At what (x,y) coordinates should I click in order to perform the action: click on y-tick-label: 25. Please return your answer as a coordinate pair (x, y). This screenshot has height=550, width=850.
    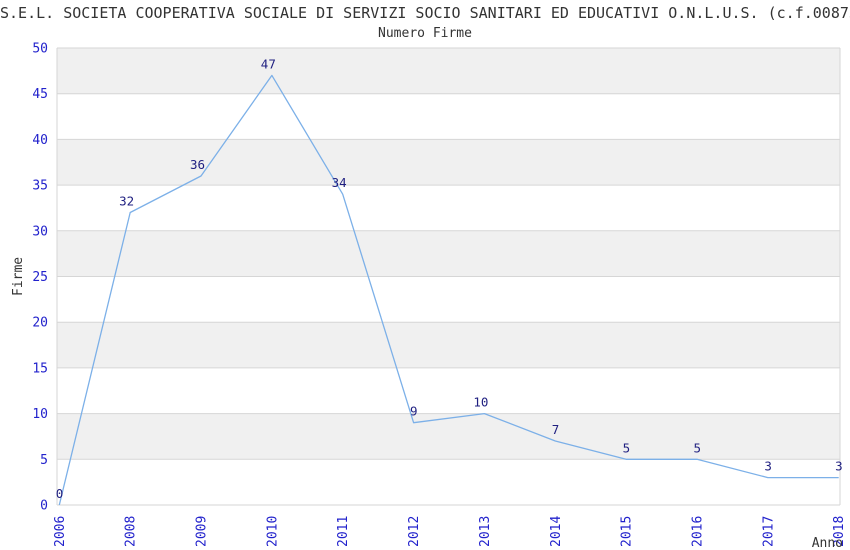
    Looking at the image, I should click on (40, 277).